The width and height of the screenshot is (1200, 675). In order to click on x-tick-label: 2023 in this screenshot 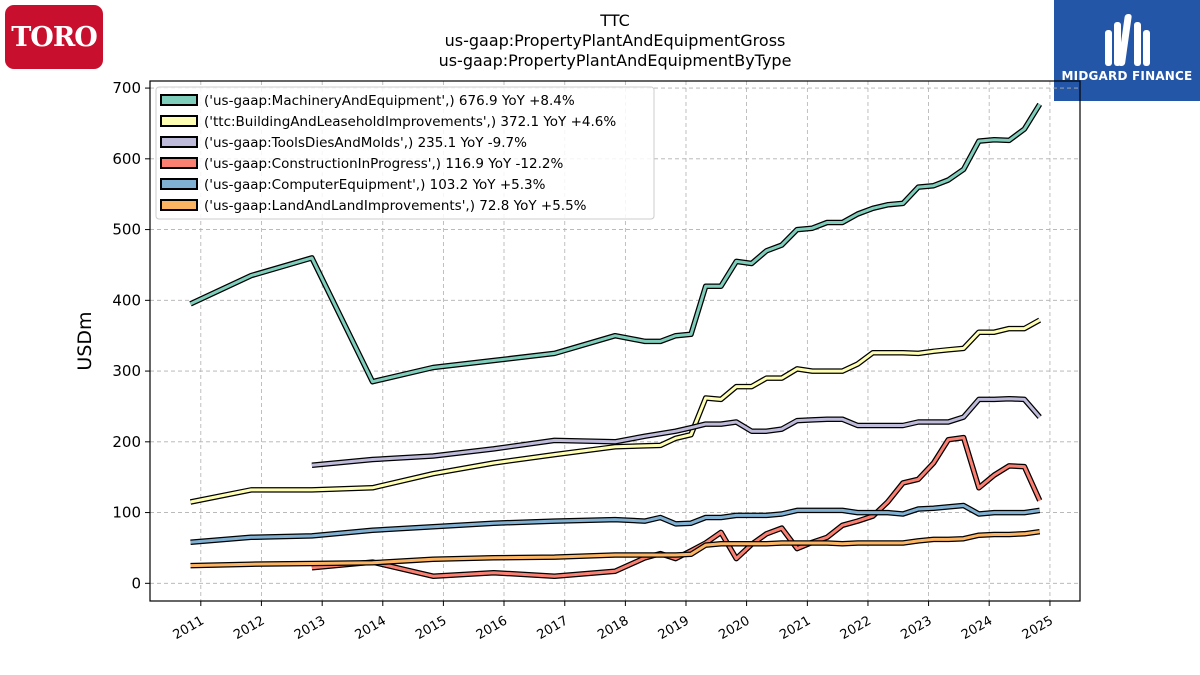, I will do `click(916, 628)`.